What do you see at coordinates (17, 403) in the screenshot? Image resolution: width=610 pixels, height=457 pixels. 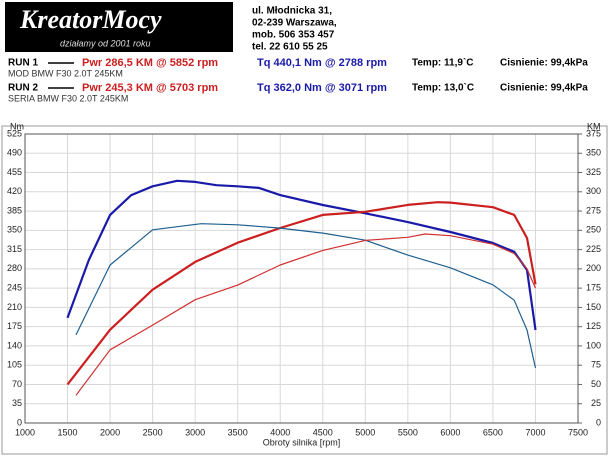 I see `y-tick-label: 35` at bounding box center [17, 403].